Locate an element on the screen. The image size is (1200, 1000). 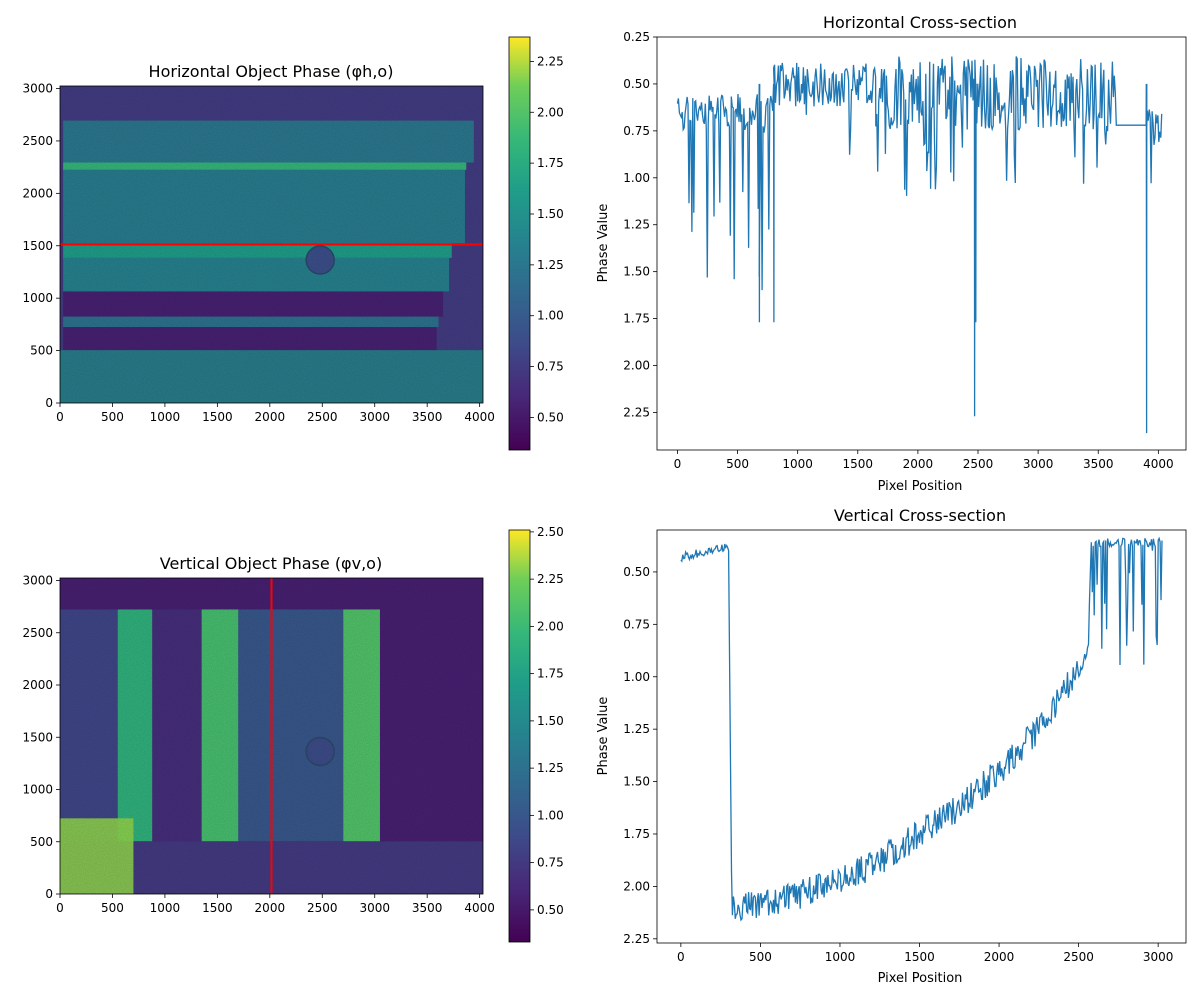
horizontal-cross-section-ylabel: Phase Value is located at coordinates (603, 243).